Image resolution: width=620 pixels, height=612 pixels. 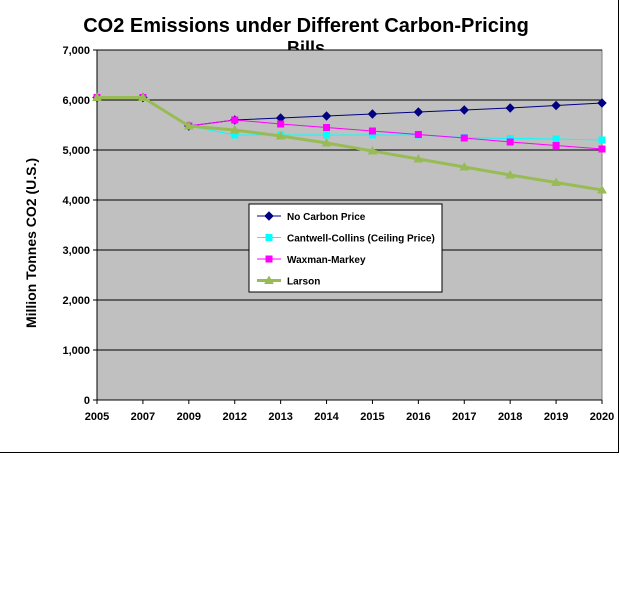 What do you see at coordinates (510, 417) in the screenshot?
I see `x-tick-label: 2018` at bounding box center [510, 417].